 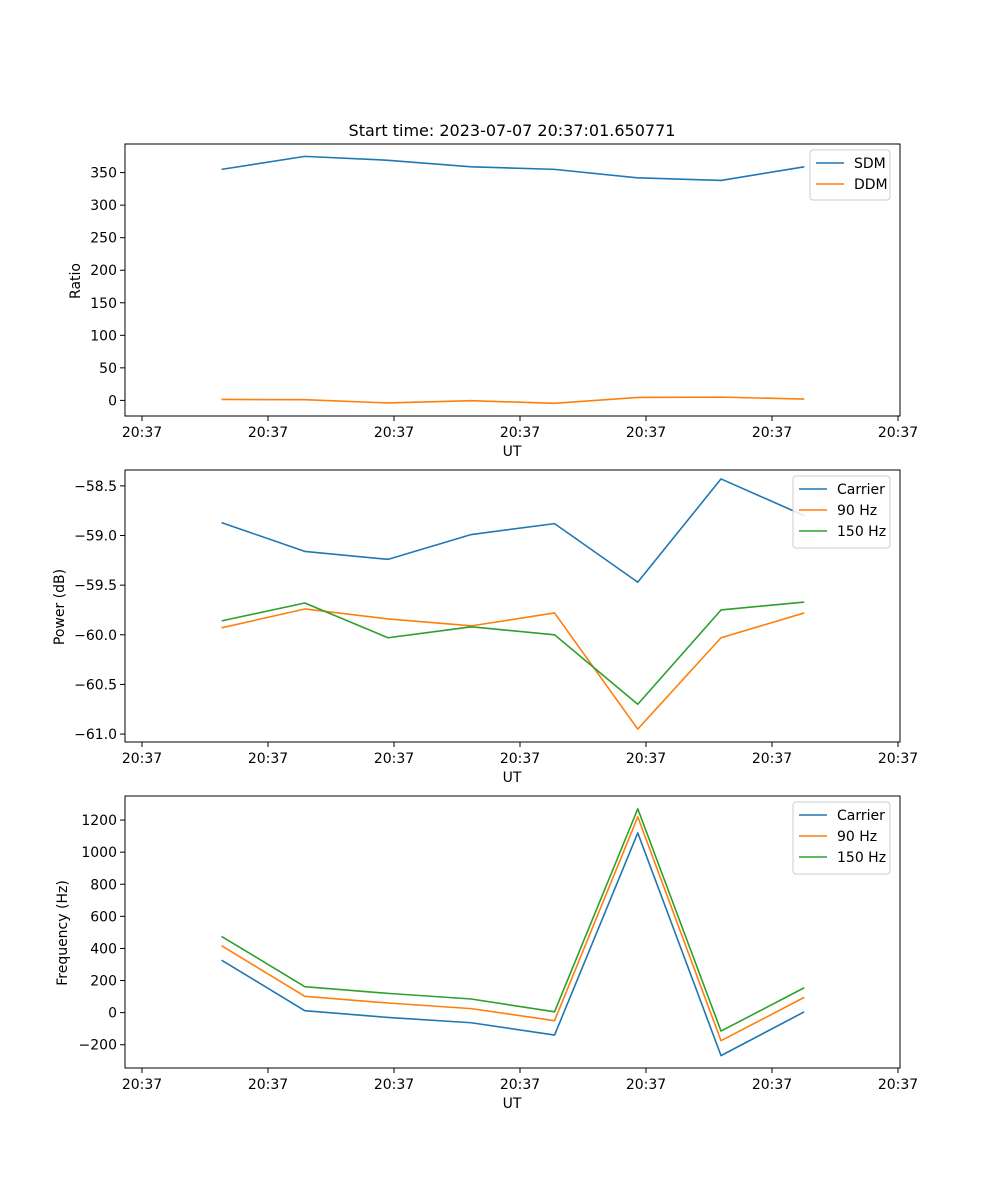 What do you see at coordinates (95, 735) in the screenshot?
I see `y-tick-label: −61.0` at bounding box center [95, 735].